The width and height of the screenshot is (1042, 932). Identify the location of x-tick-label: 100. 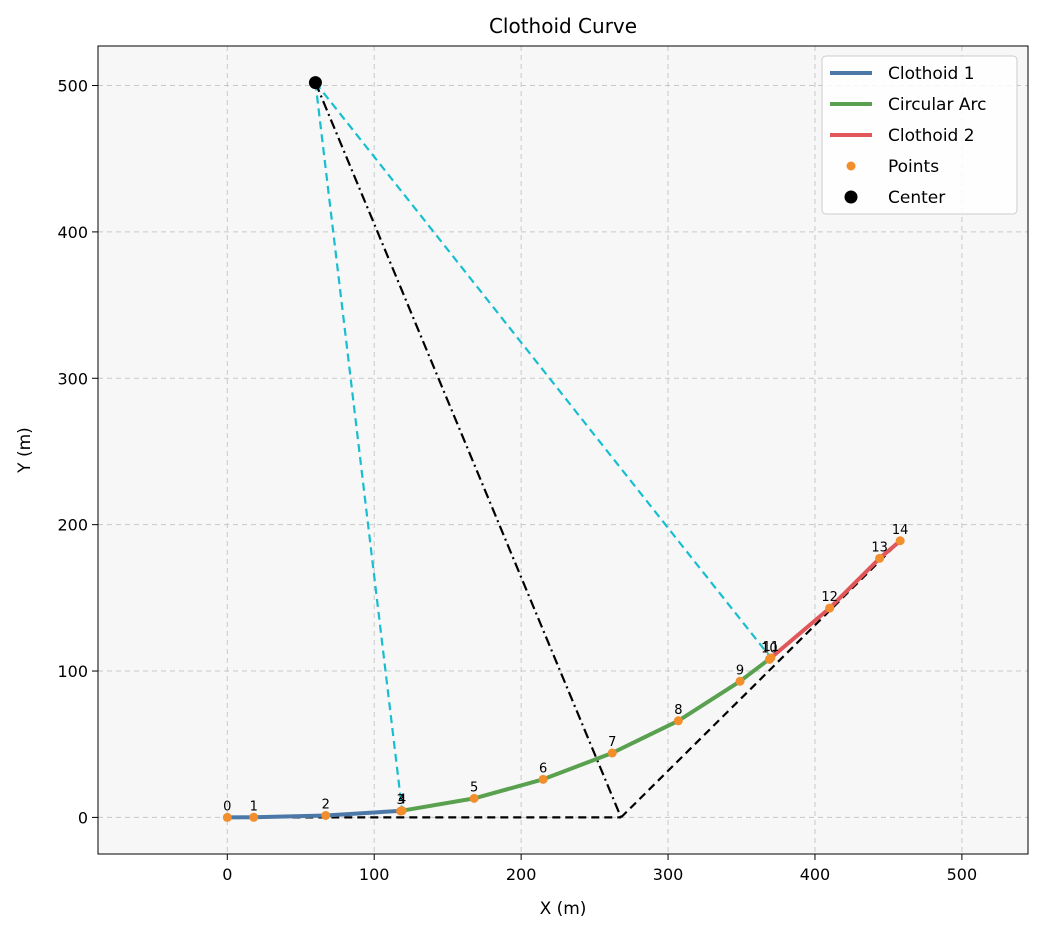
(374, 874).